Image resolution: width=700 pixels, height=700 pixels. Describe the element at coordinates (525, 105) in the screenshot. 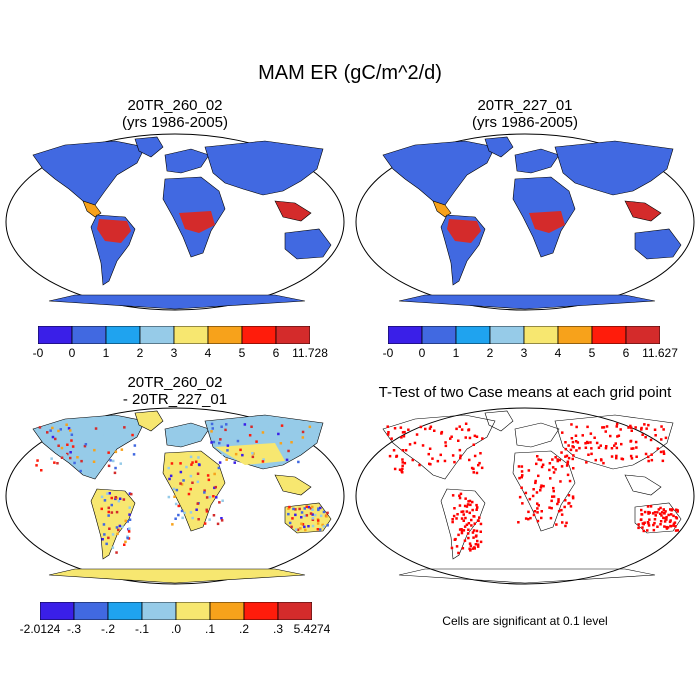

I see `panel-2-title-line1: 20TR_227_01` at that location.